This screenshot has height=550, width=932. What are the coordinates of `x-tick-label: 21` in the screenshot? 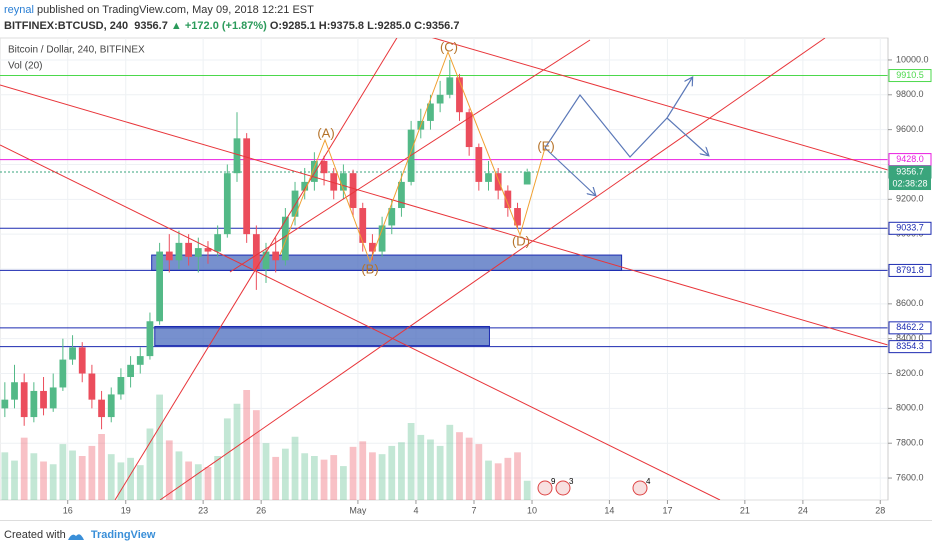 It's located at (745, 510).